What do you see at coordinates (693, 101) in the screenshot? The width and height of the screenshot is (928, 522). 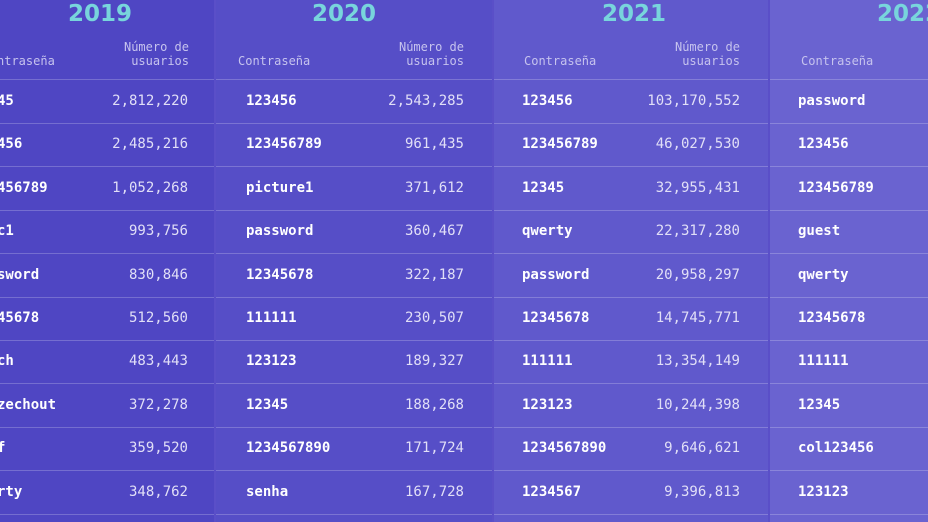 I see `users-count-cell: 103,170,552` at bounding box center [693, 101].